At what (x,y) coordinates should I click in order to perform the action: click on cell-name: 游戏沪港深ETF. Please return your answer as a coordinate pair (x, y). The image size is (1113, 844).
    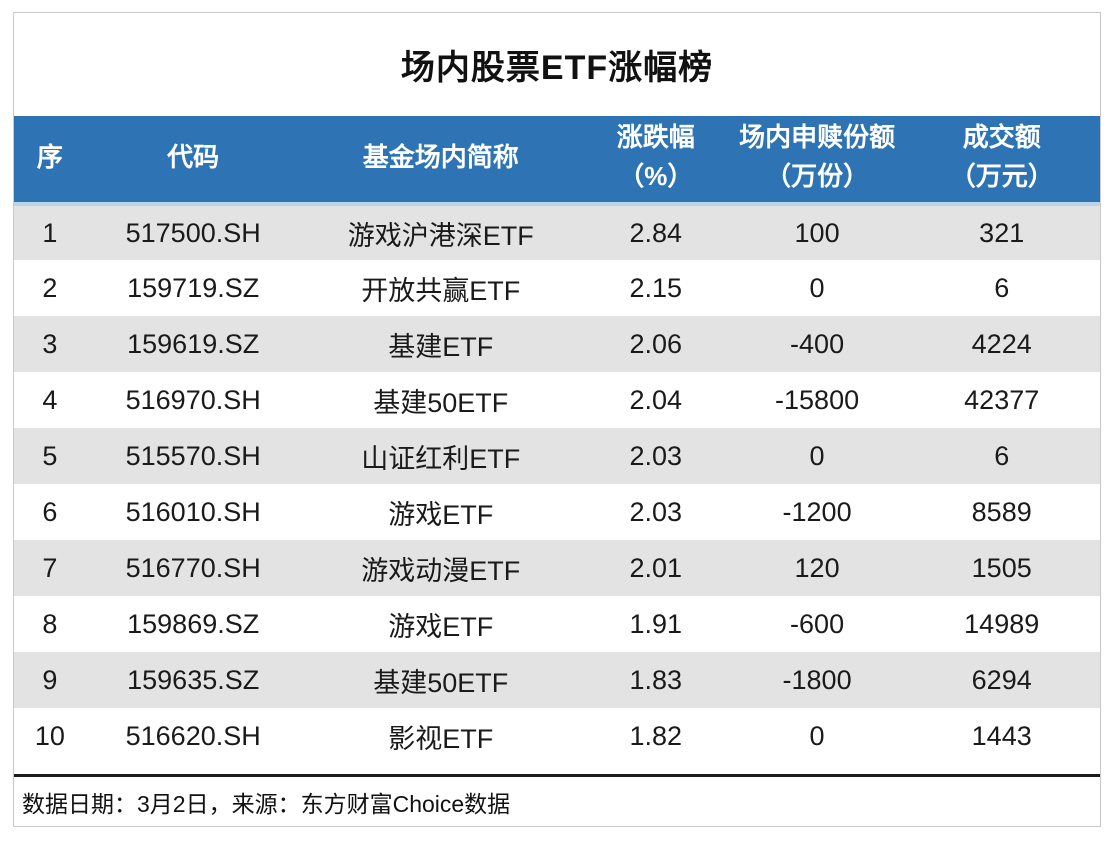
    Looking at the image, I should click on (440, 235).